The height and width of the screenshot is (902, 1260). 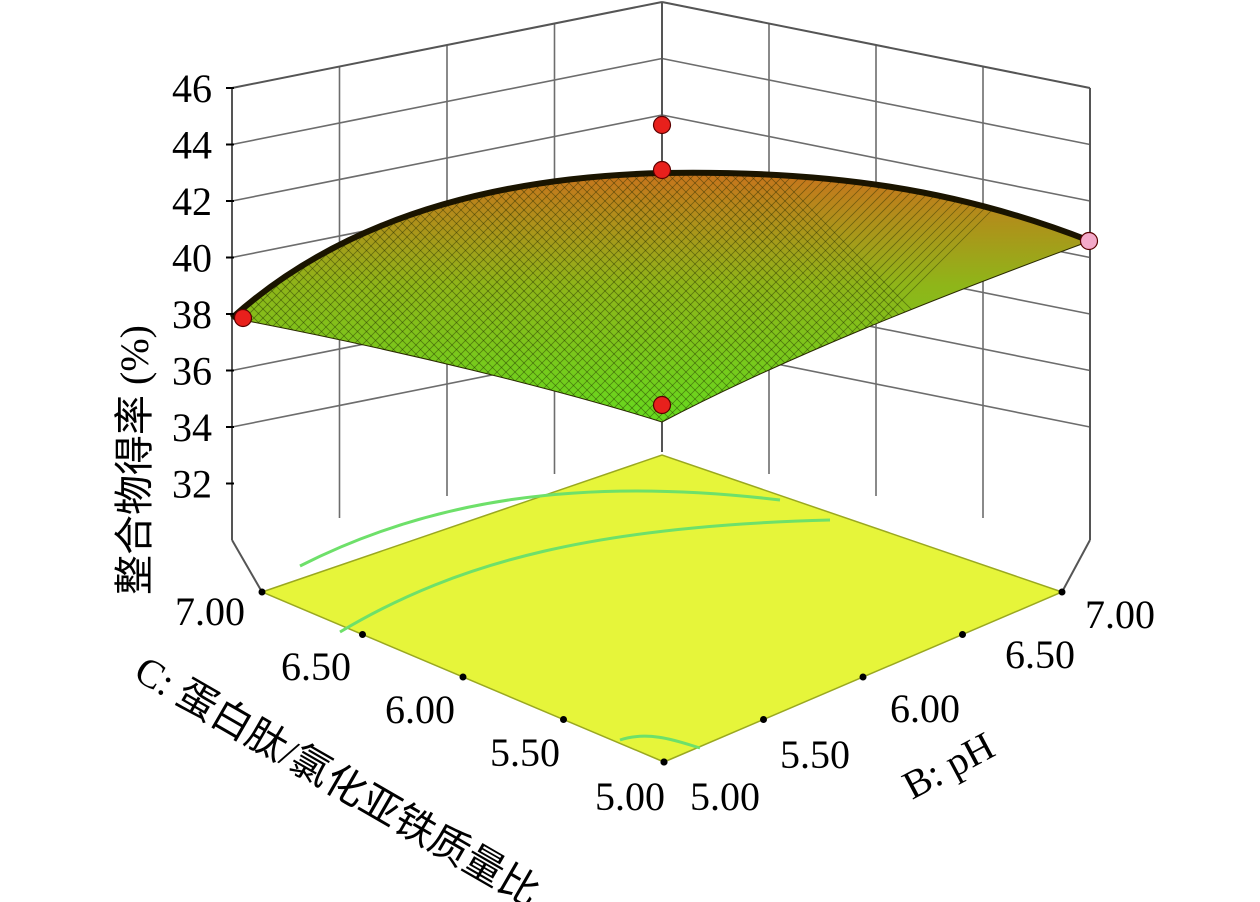 I want to click on c-tick-label: 7.00, so click(x=210, y=611).